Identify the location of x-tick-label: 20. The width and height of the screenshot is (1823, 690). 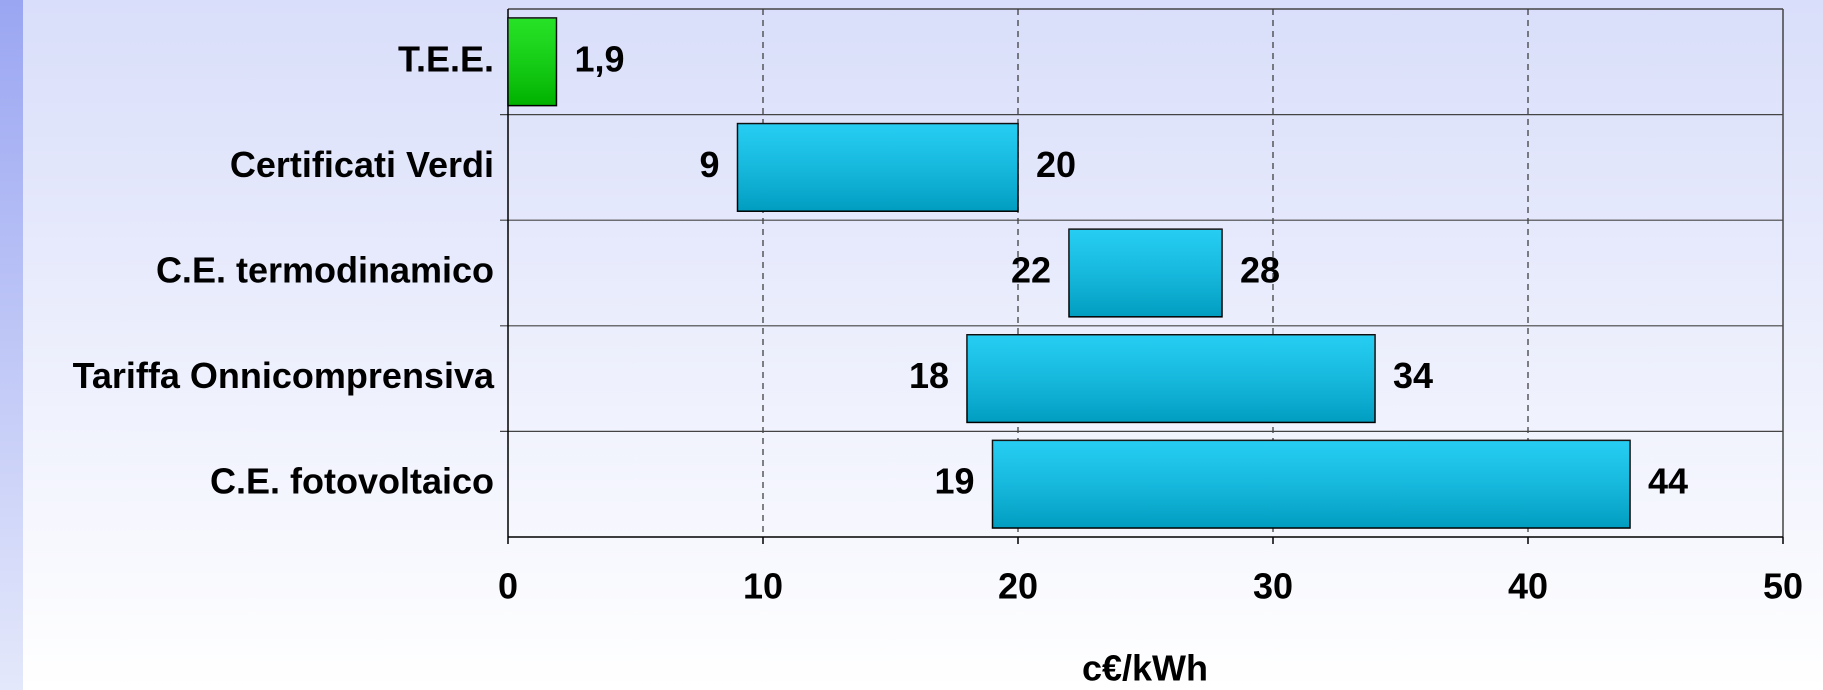
(1018, 586).